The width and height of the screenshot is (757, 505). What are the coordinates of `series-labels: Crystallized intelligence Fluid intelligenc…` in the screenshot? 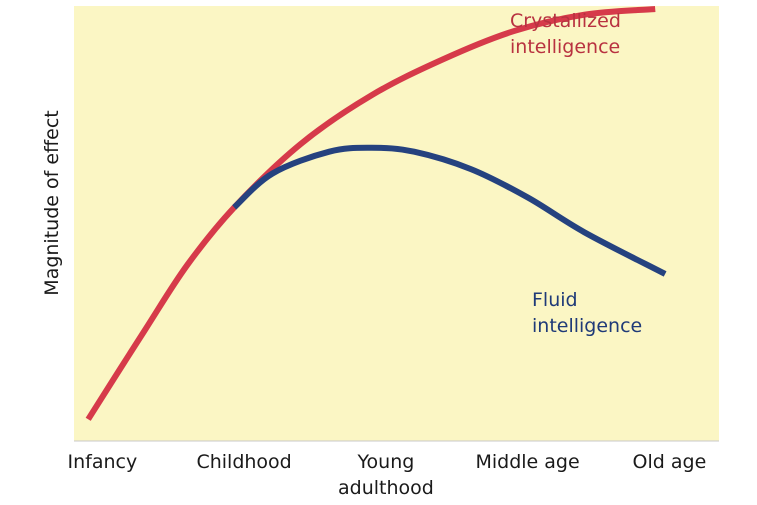 It's located at (576, 173).